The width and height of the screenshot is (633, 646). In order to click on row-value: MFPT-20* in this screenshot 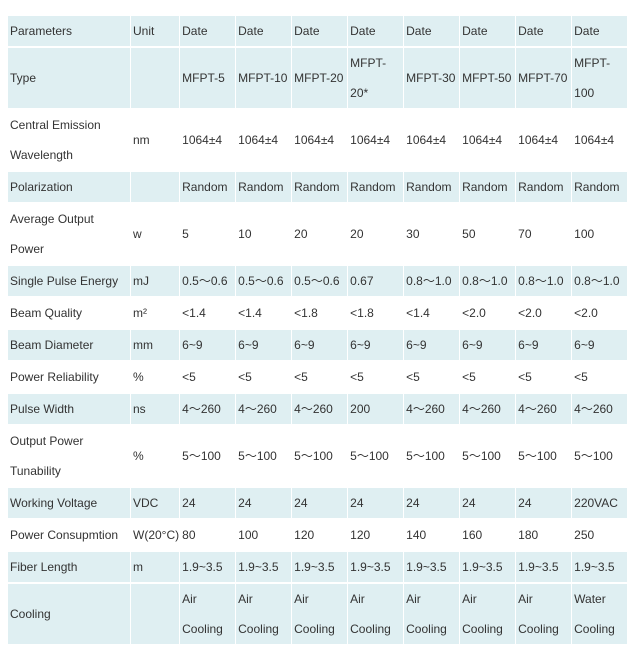, I will do `click(376, 78)`.